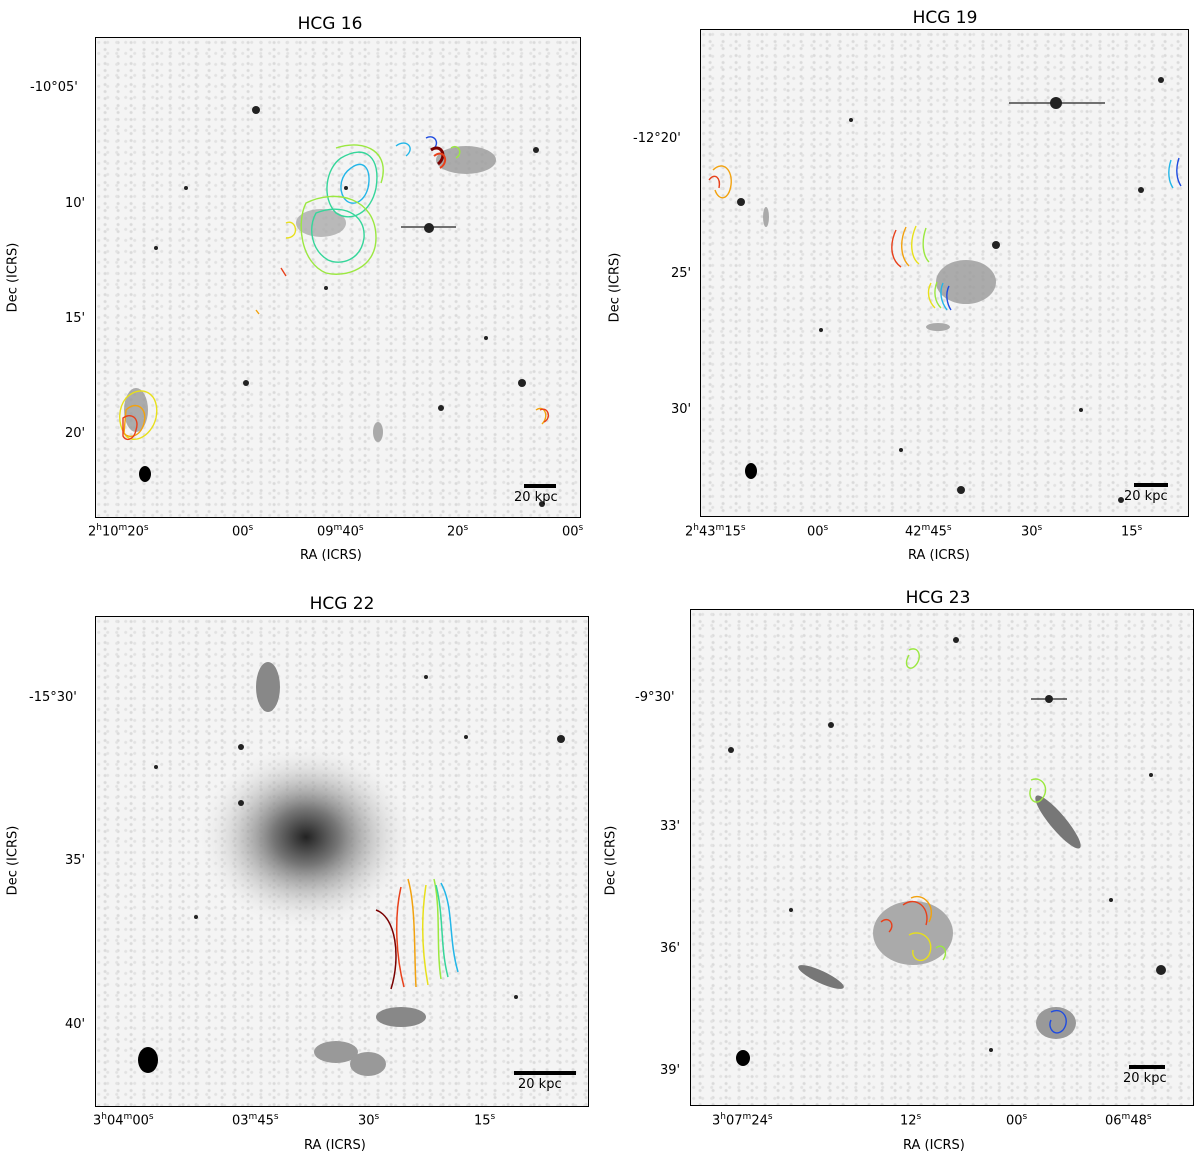  I want to click on ytick-hcg22-0: -15°30', so click(53, 697).